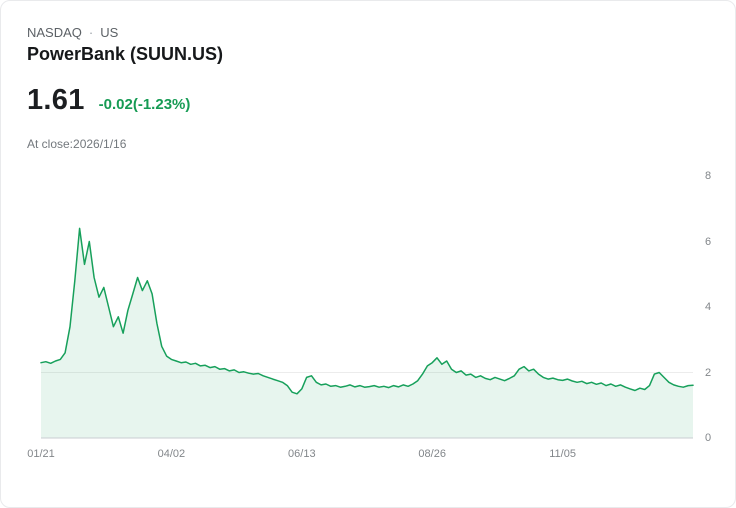 This screenshot has height=508, width=736. I want to click on price-change: -0.02(-1.23%), so click(144, 104).